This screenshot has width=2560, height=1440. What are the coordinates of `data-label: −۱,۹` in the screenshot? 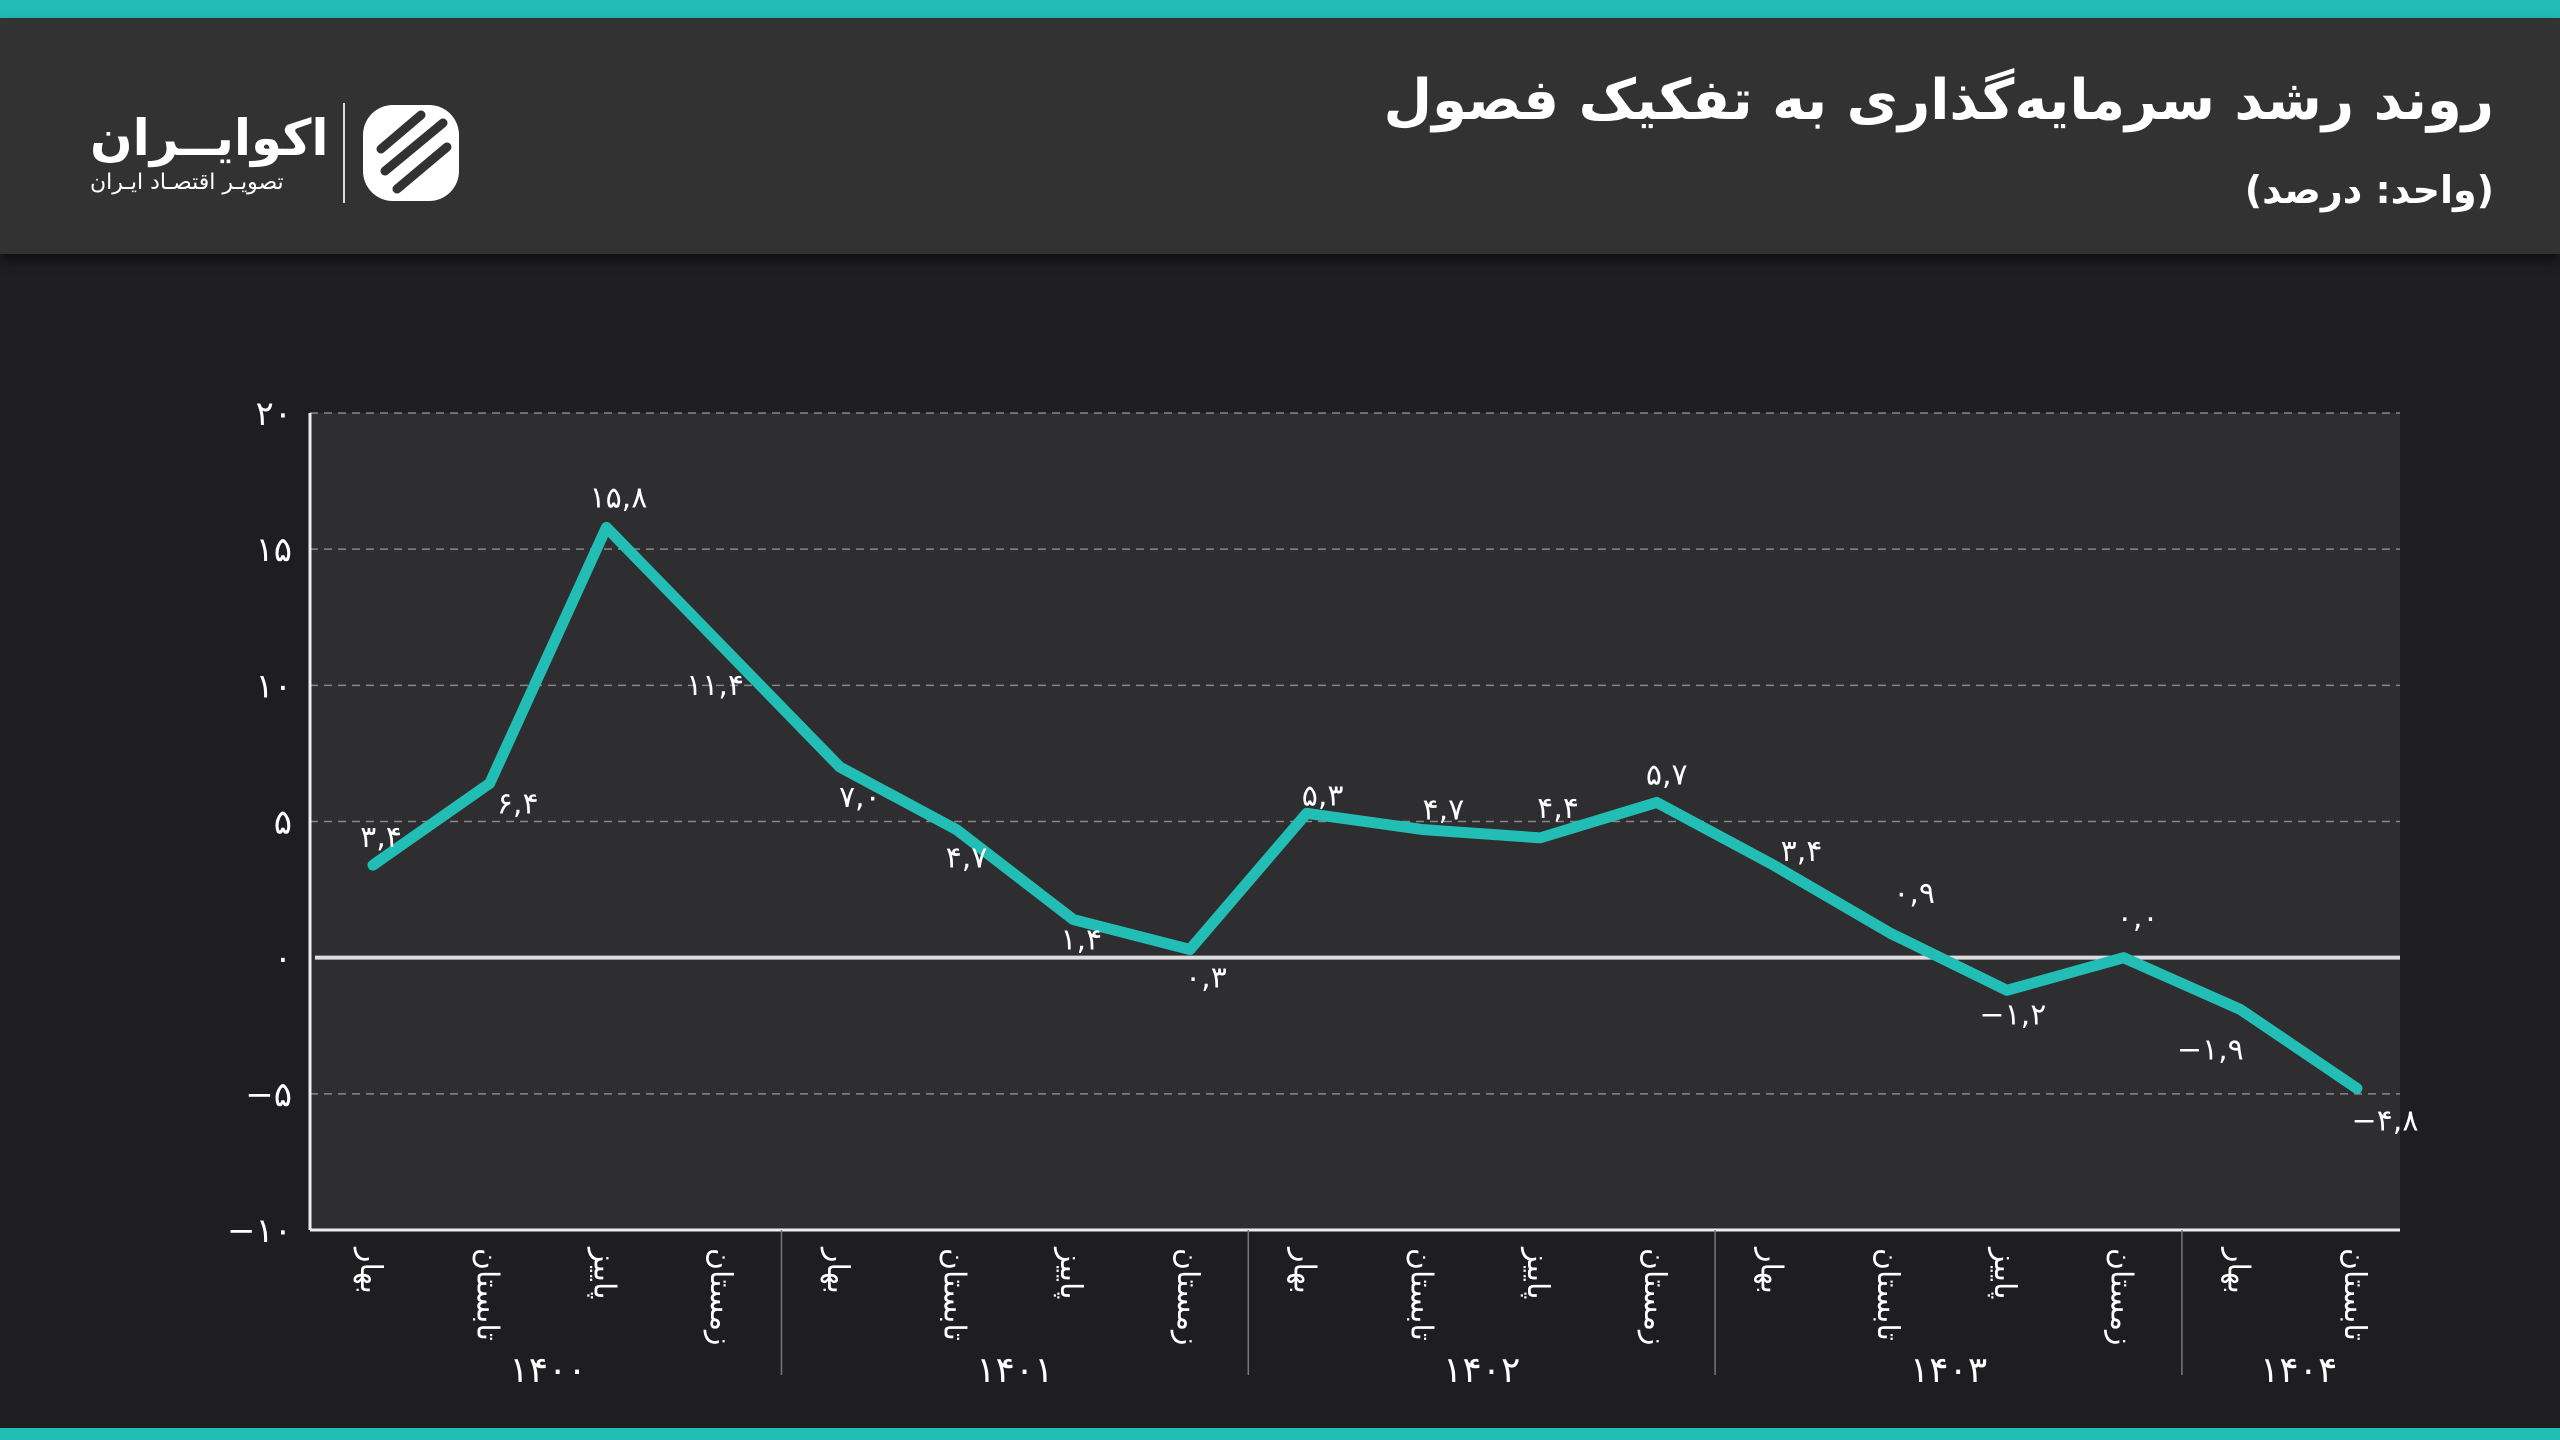 It's located at (2210, 1049).